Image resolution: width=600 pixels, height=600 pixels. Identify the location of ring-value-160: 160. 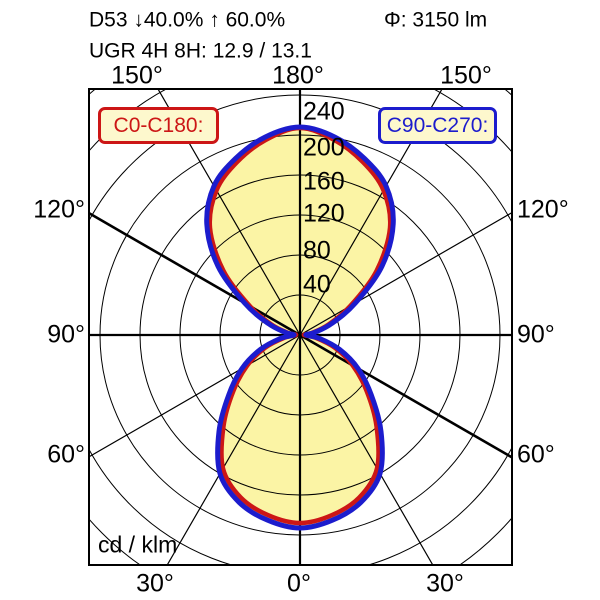
(324, 181).